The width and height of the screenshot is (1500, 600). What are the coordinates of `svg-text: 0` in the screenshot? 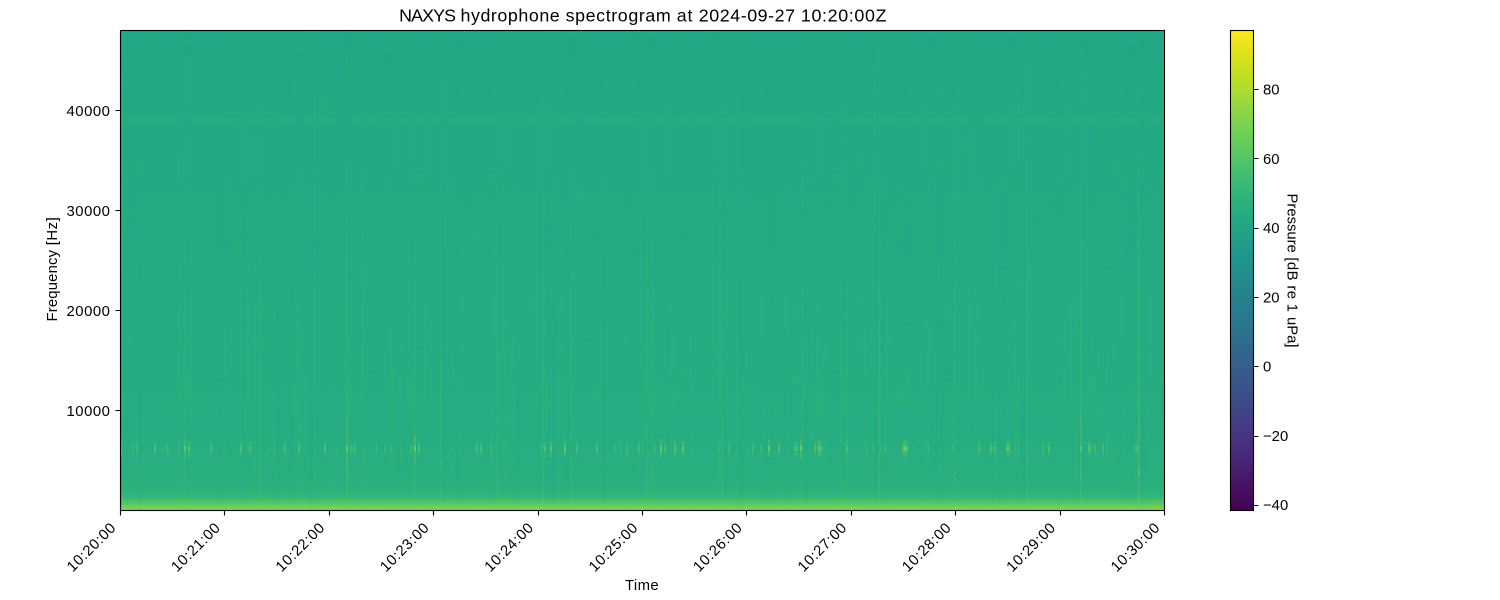 It's located at (1267, 368).